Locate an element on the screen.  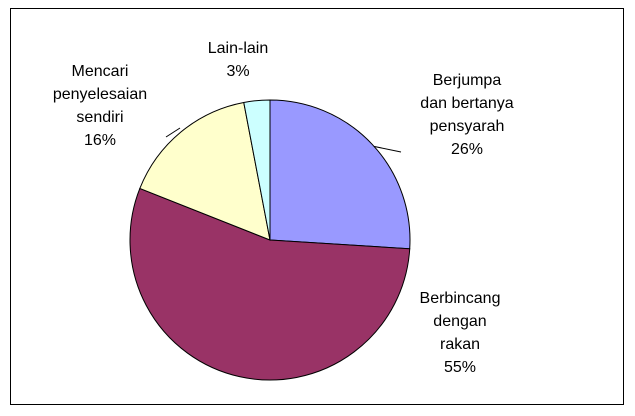
category-label: Mencari penyelesaian sendiri is located at coordinates (100, 94).